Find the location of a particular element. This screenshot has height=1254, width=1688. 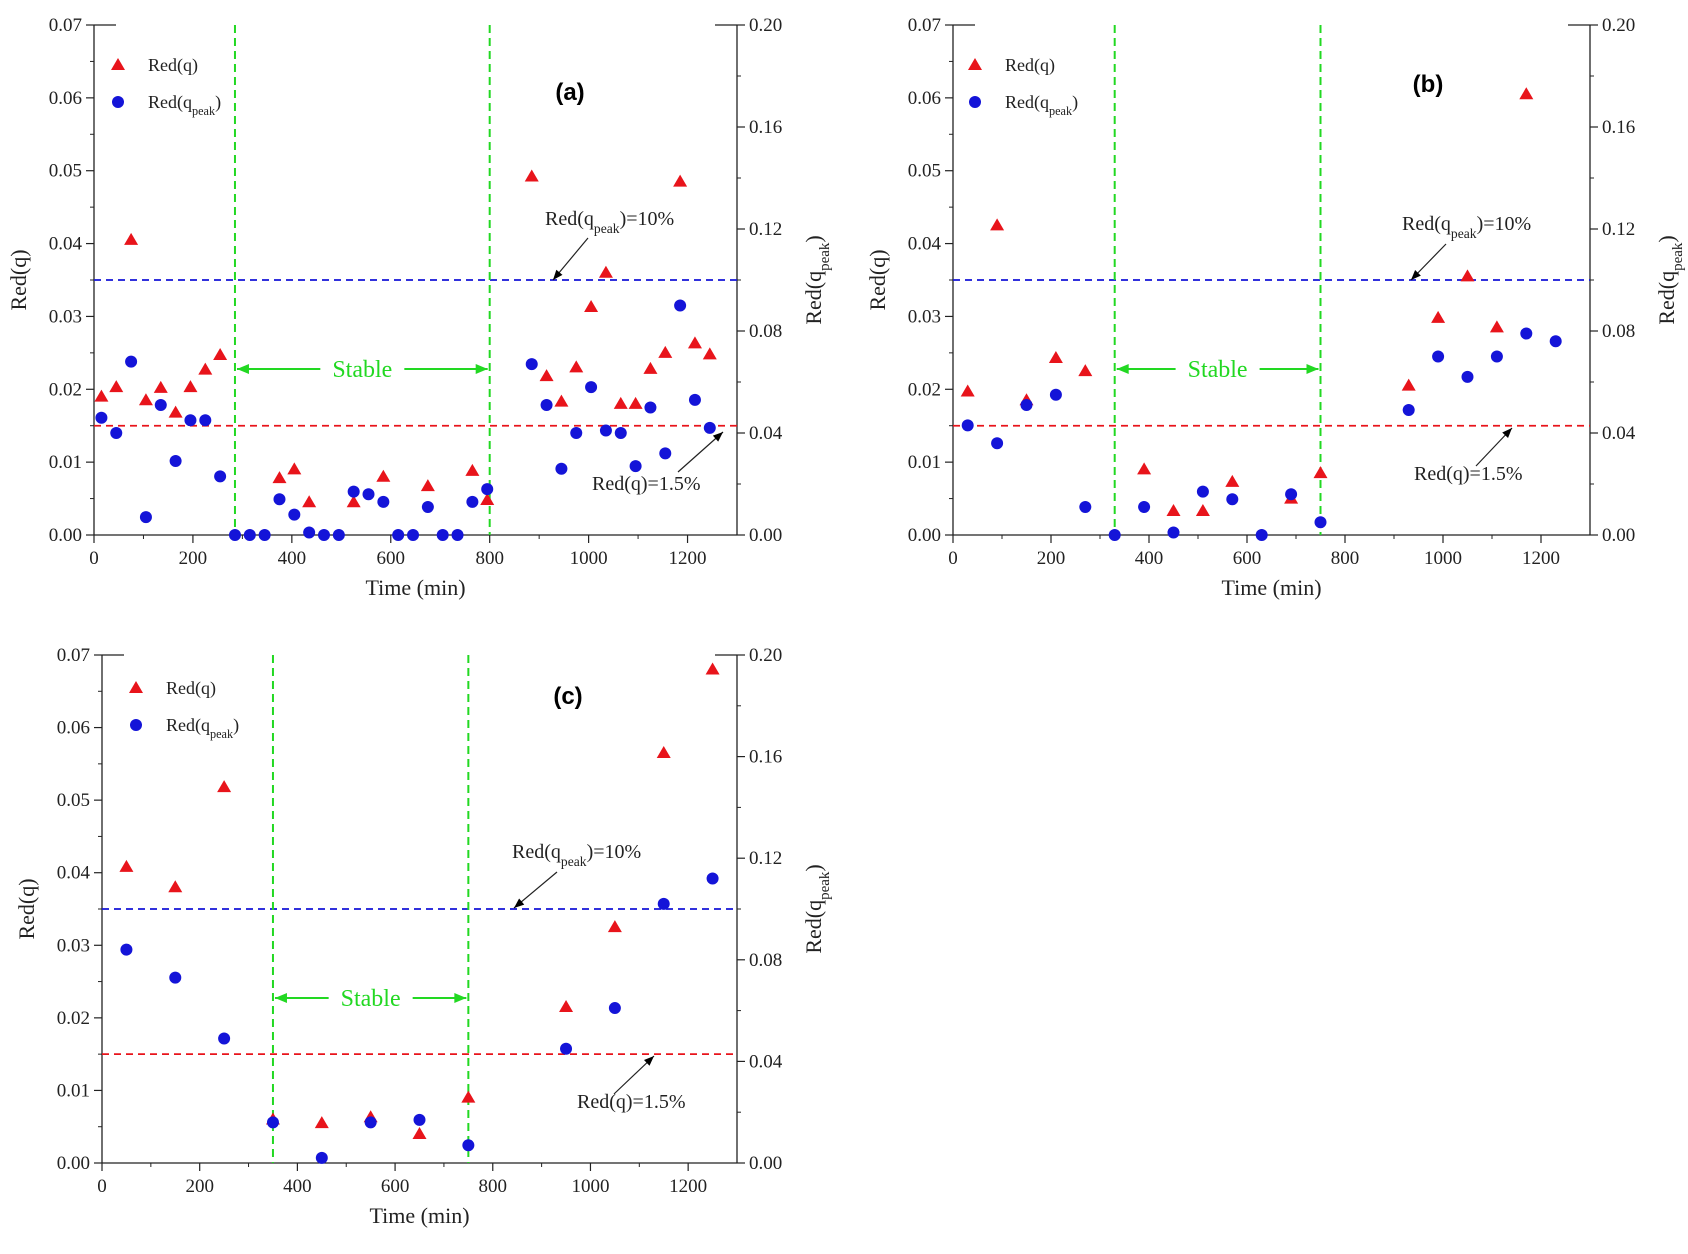

legend-circle-icon is located at coordinates (975, 102).